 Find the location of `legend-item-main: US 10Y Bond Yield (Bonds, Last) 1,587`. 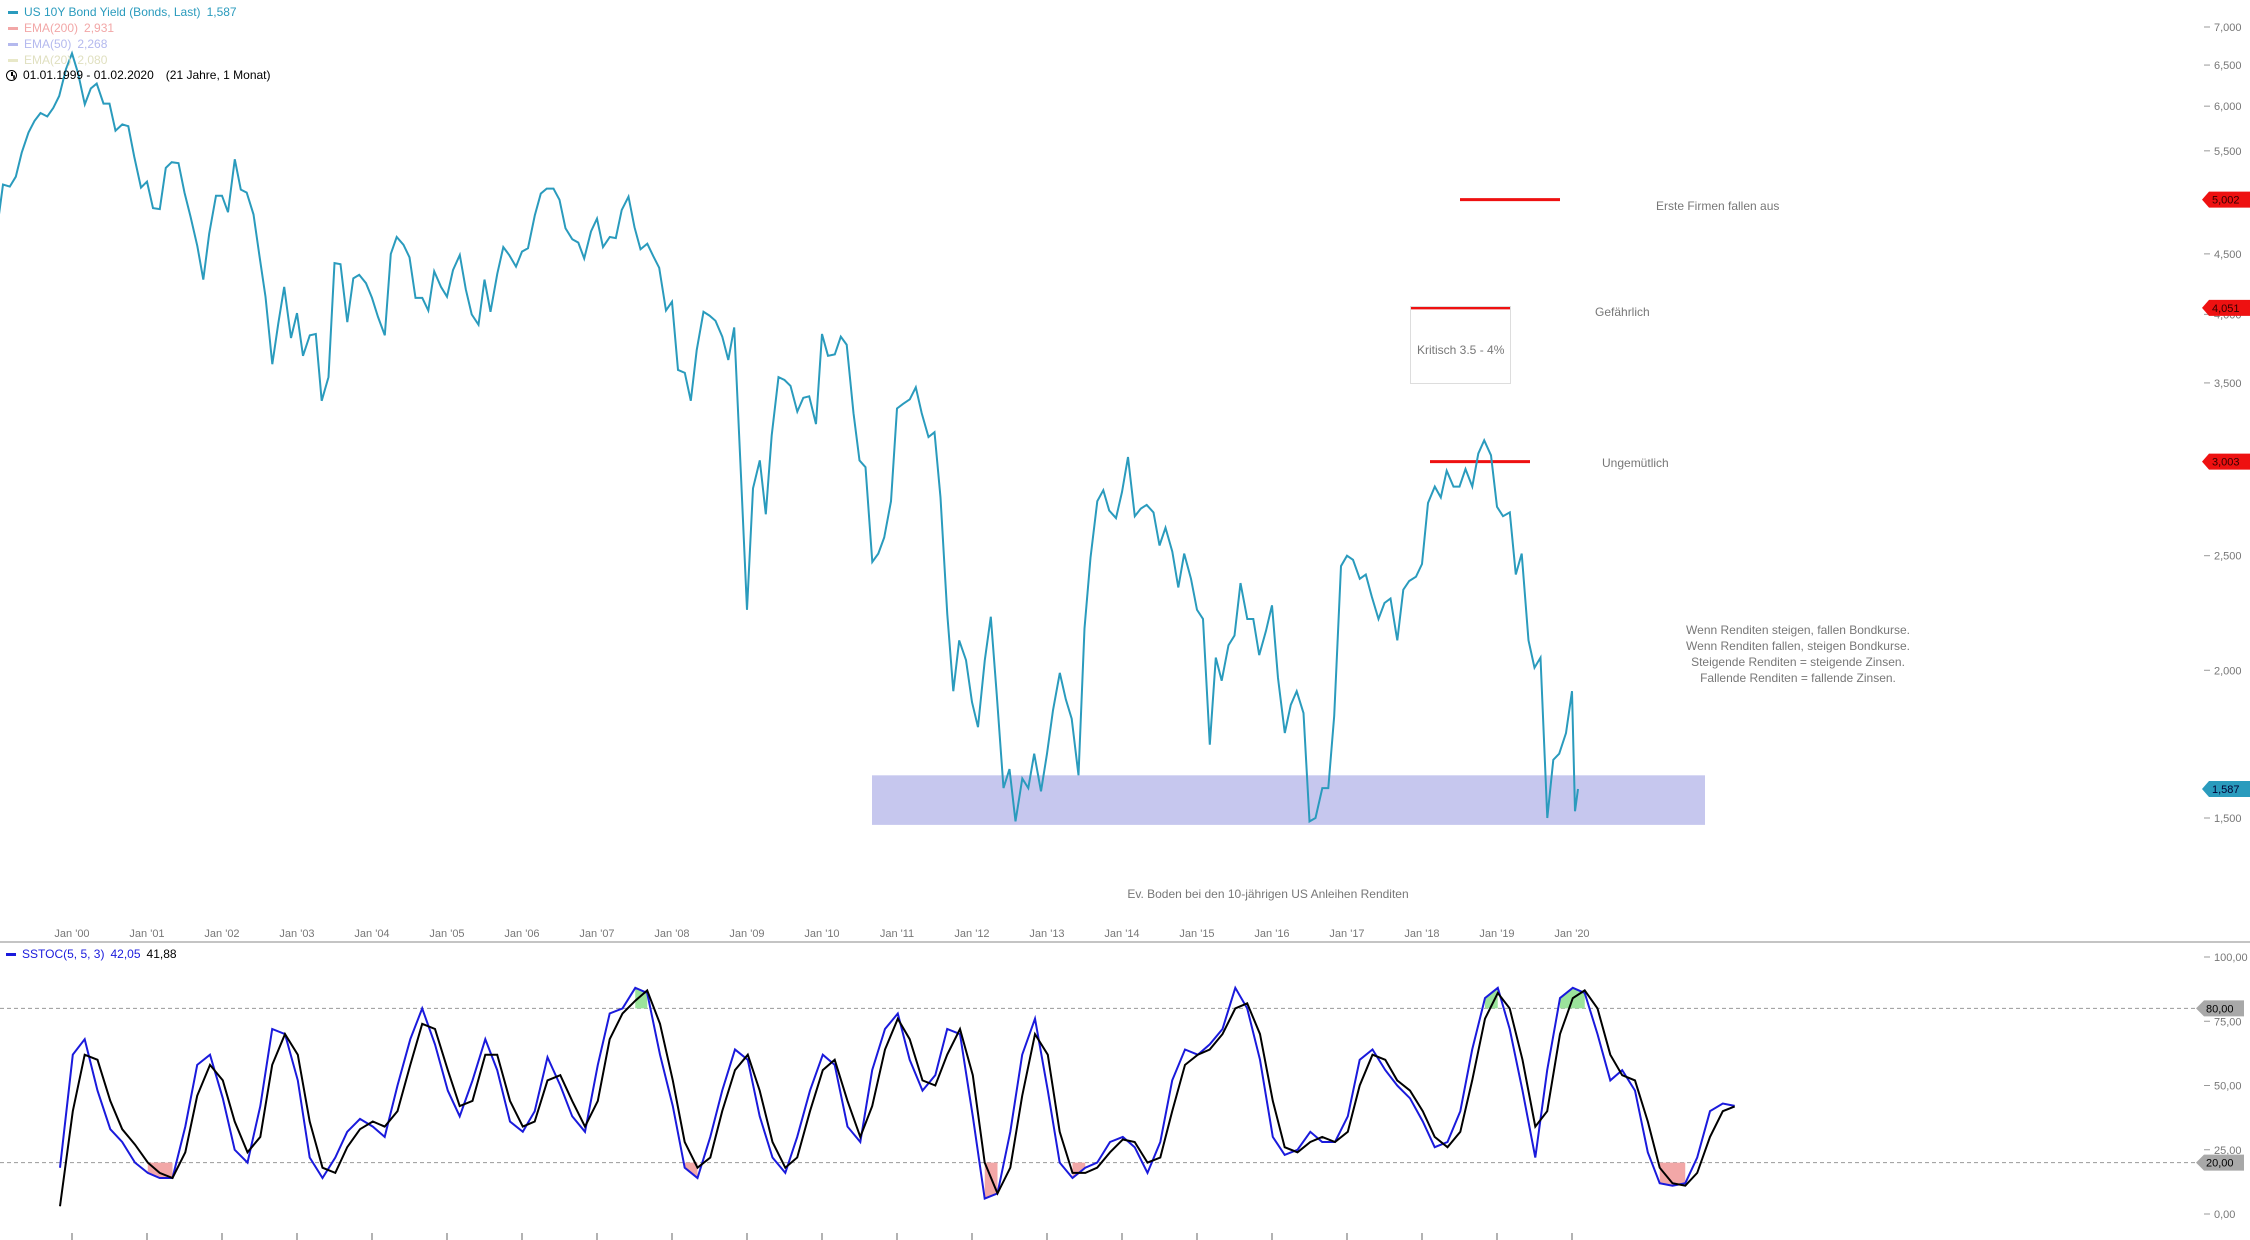

legend-item-main: US 10Y Bond Yield (Bonds, Last) 1,587 is located at coordinates (122, 12).